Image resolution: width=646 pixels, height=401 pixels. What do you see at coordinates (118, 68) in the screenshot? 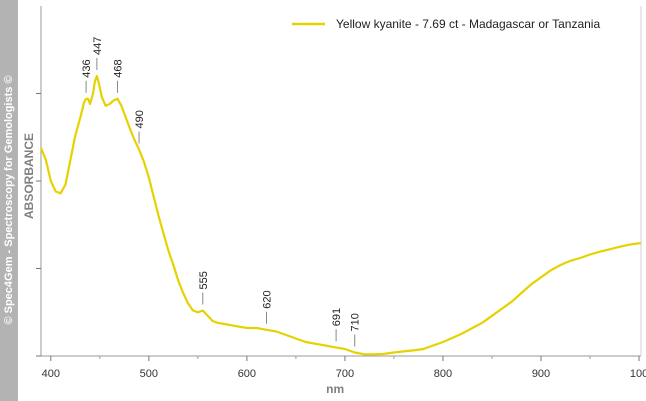
I see `peak-label: 468` at bounding box center [118, 68].